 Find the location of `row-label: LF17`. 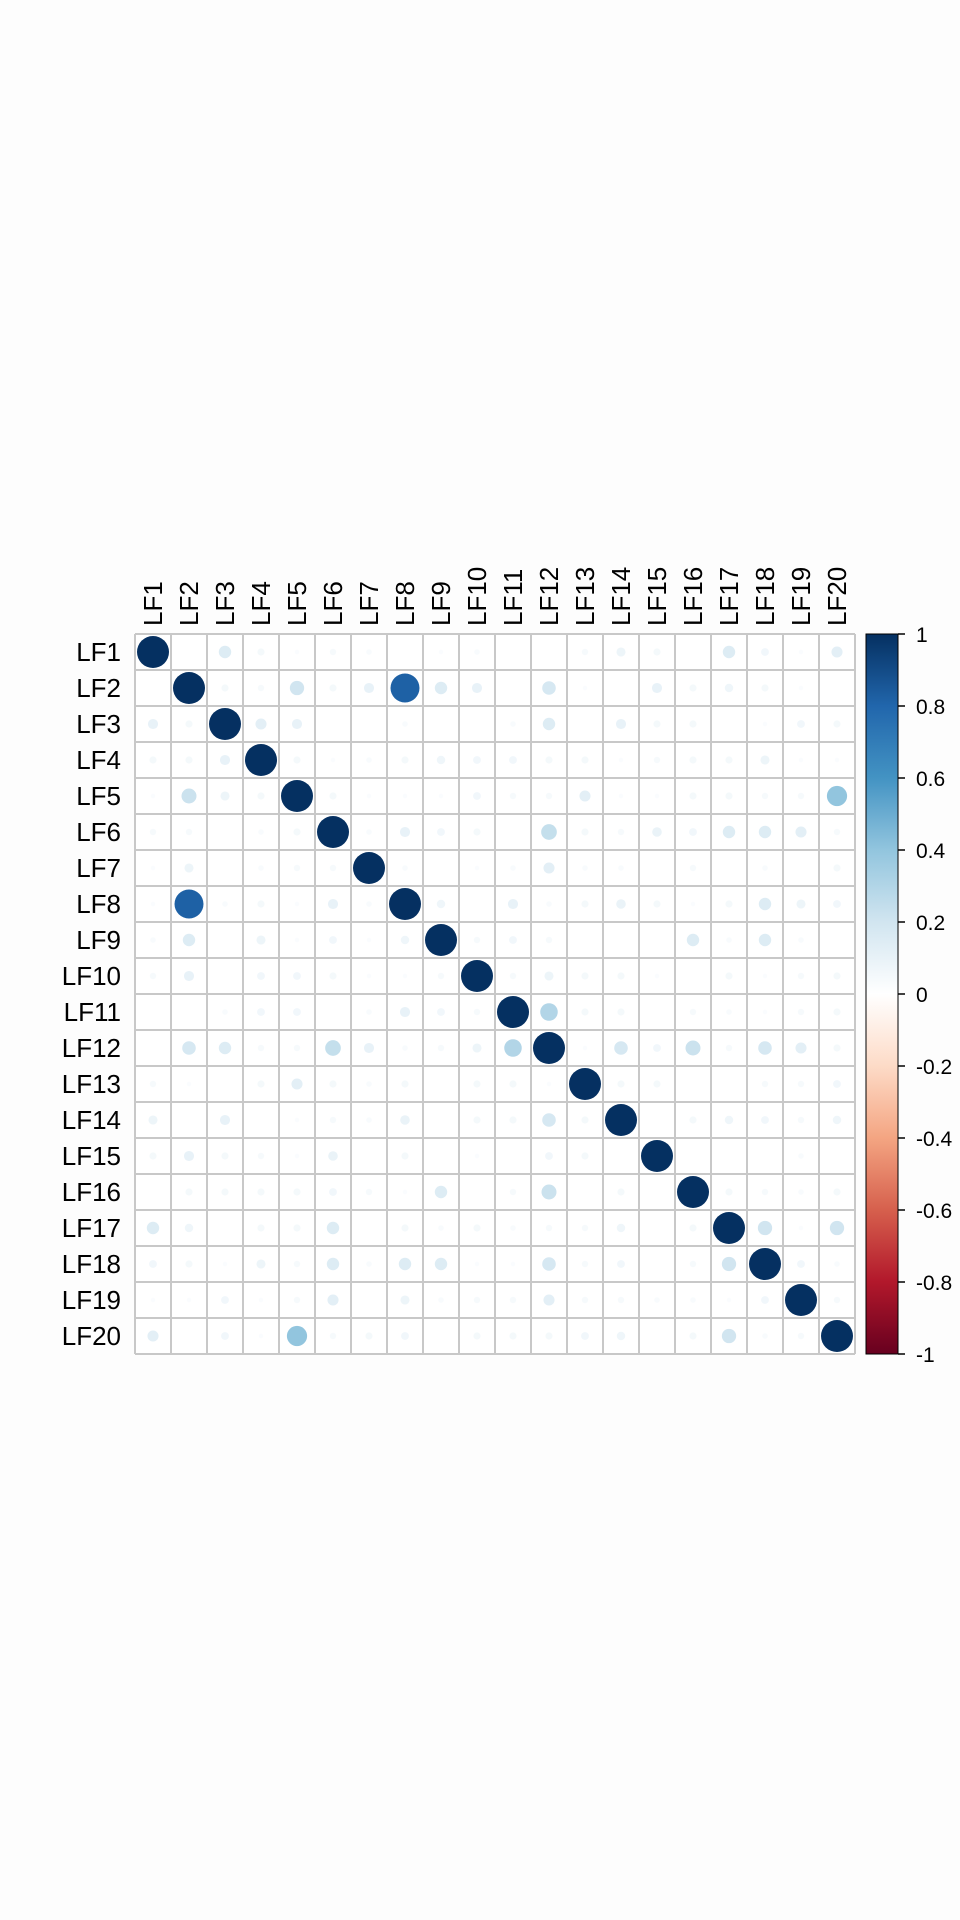

row-label: LF17 is located at coordinates (91, 1228).